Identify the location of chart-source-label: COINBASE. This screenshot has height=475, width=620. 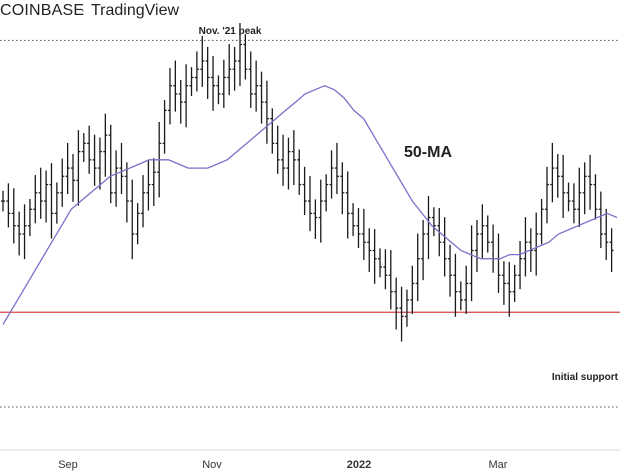
(42, 10).